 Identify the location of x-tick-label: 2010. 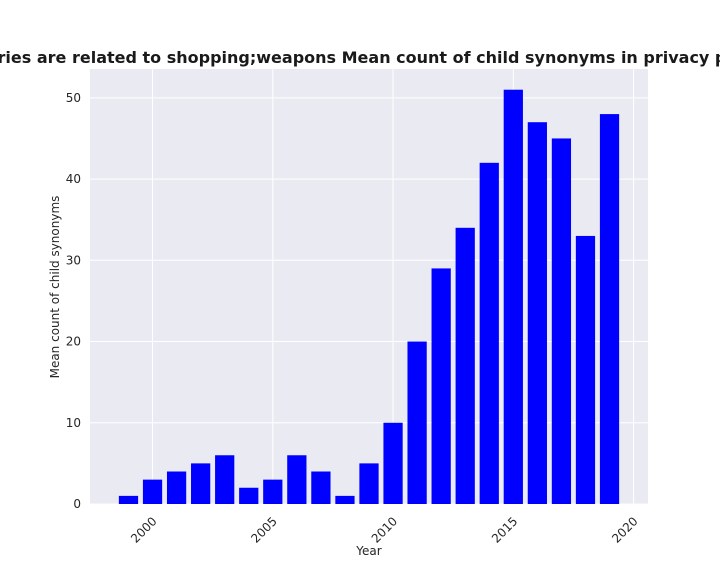
(384, 529).